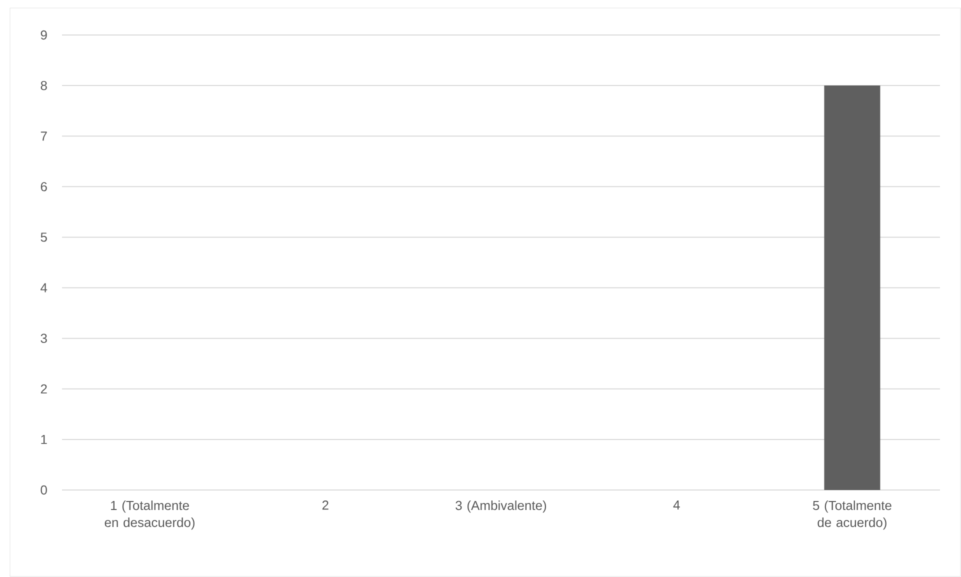 This screenshot has height=577, width=961. What do you see at coordinates (44, 439) in the screenshot?
I see `y-tick-label: 1` at bounding box center [44, 439].